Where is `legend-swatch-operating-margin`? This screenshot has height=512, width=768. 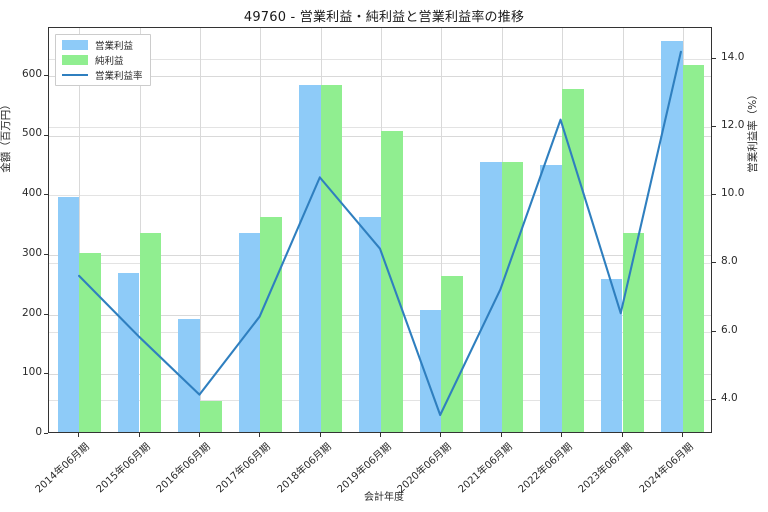 legend-swatch-operating-margin is located at coordinates (75, 75).